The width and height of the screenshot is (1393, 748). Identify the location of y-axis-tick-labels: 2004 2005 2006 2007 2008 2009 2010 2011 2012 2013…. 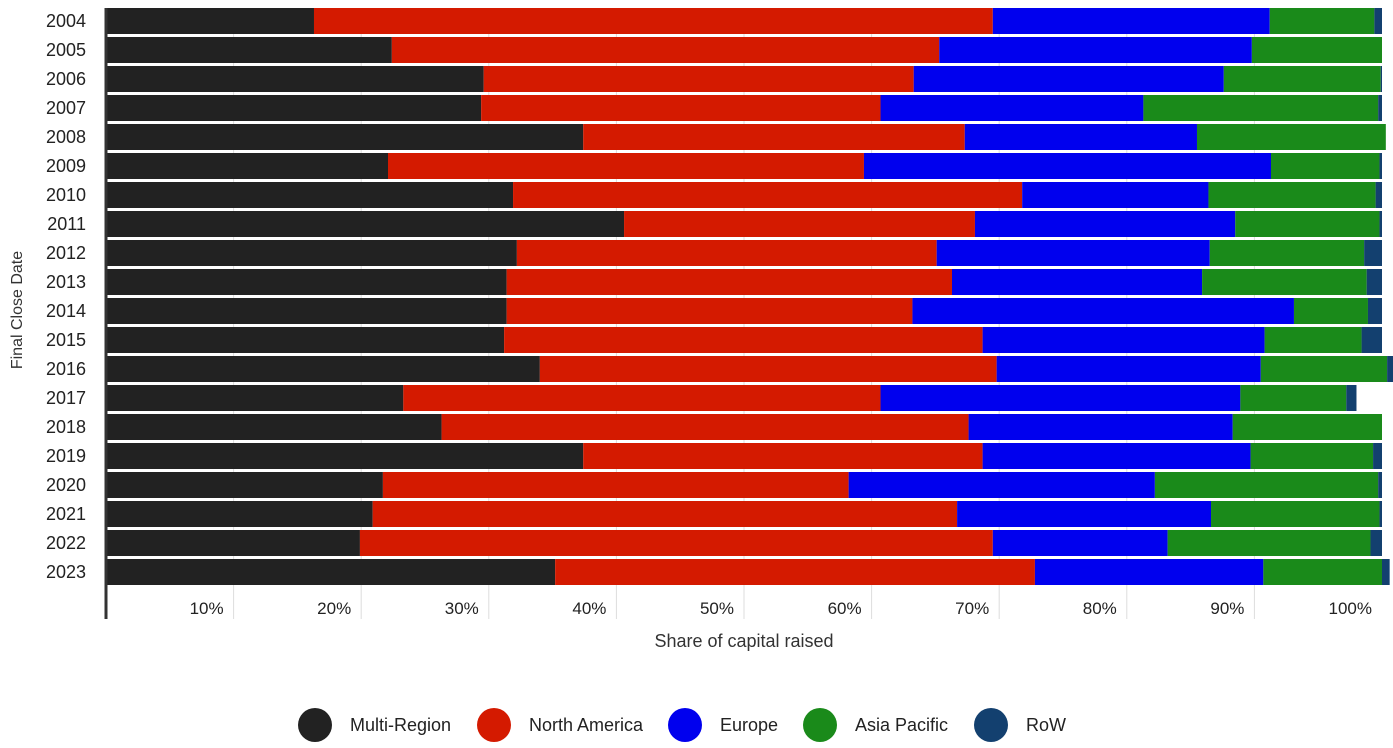
(66, 296).